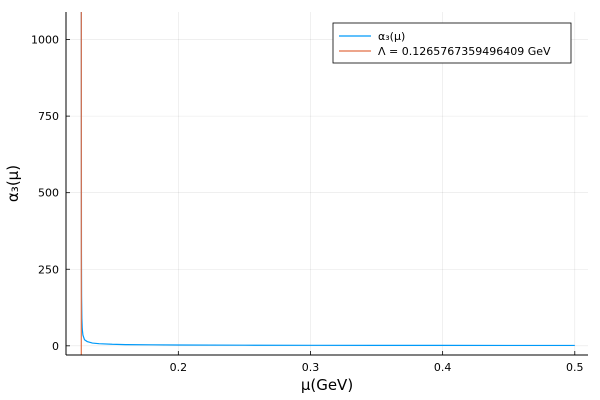  Describe the element at coordinates (391, 36) in the screenshot. I see `legend-label: α₃(μ)` at that location.